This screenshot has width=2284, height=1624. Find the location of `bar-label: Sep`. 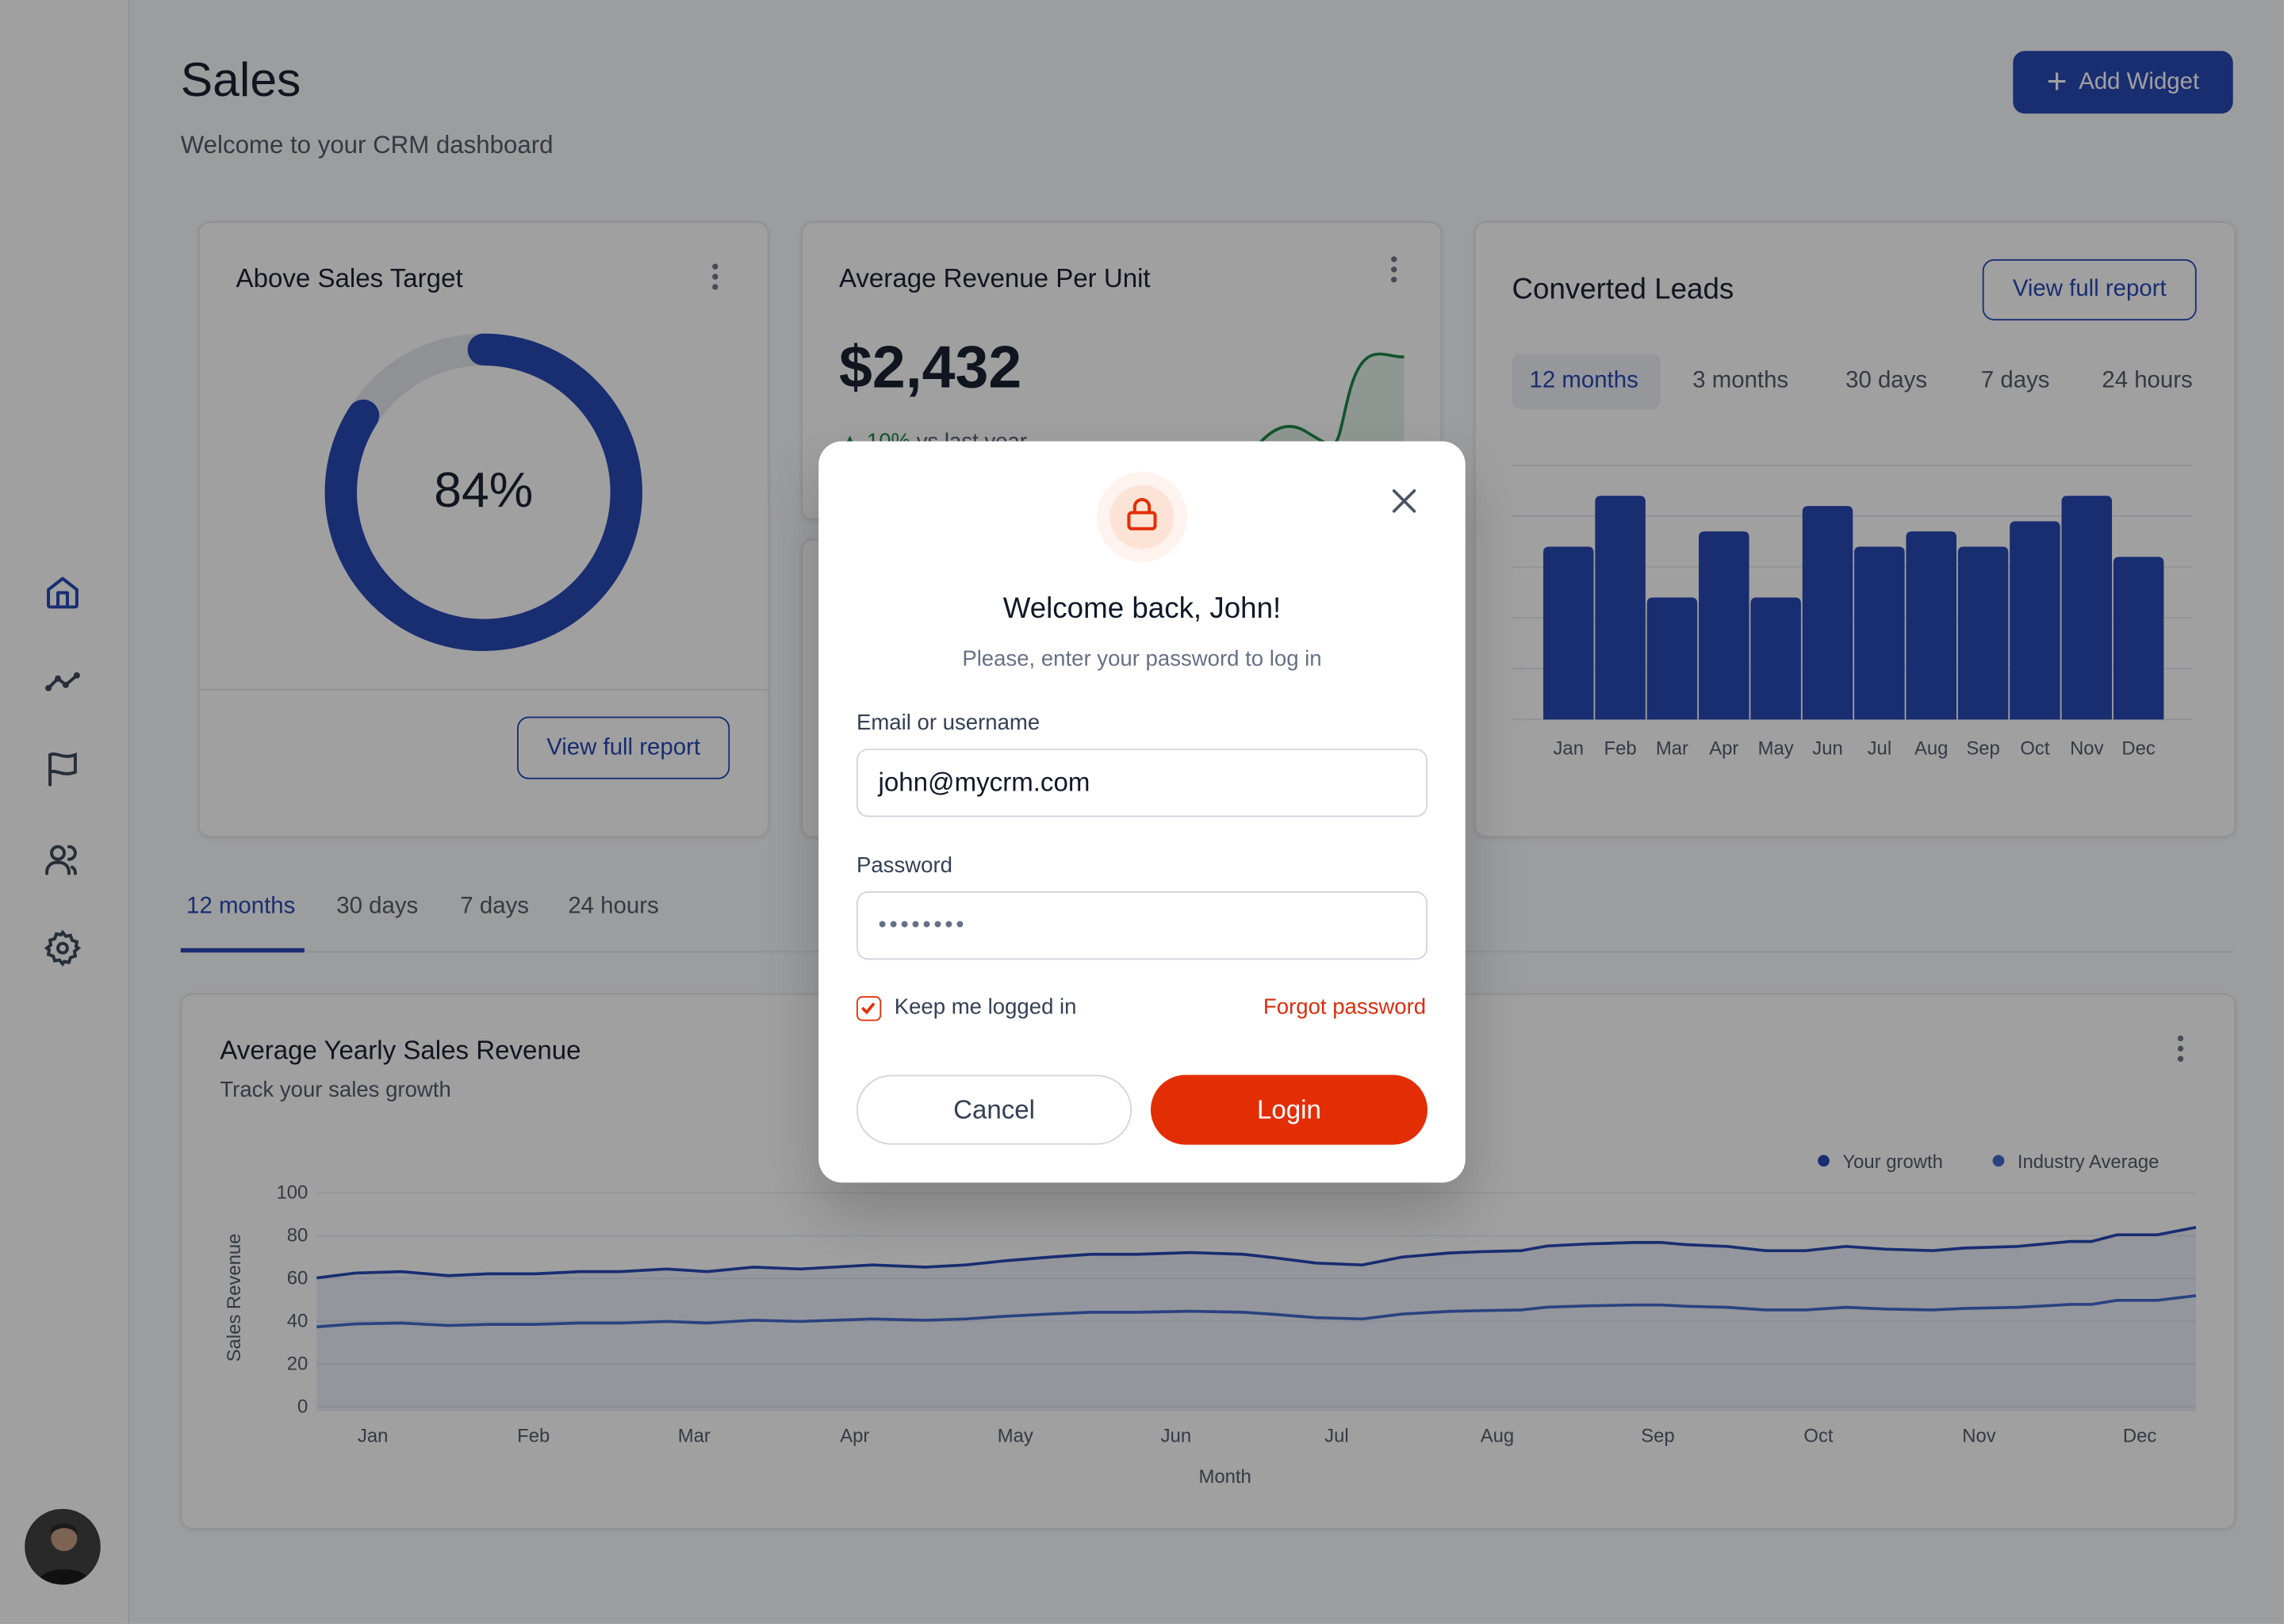

bar-label: Sep is located at coordinates (1982, 748).